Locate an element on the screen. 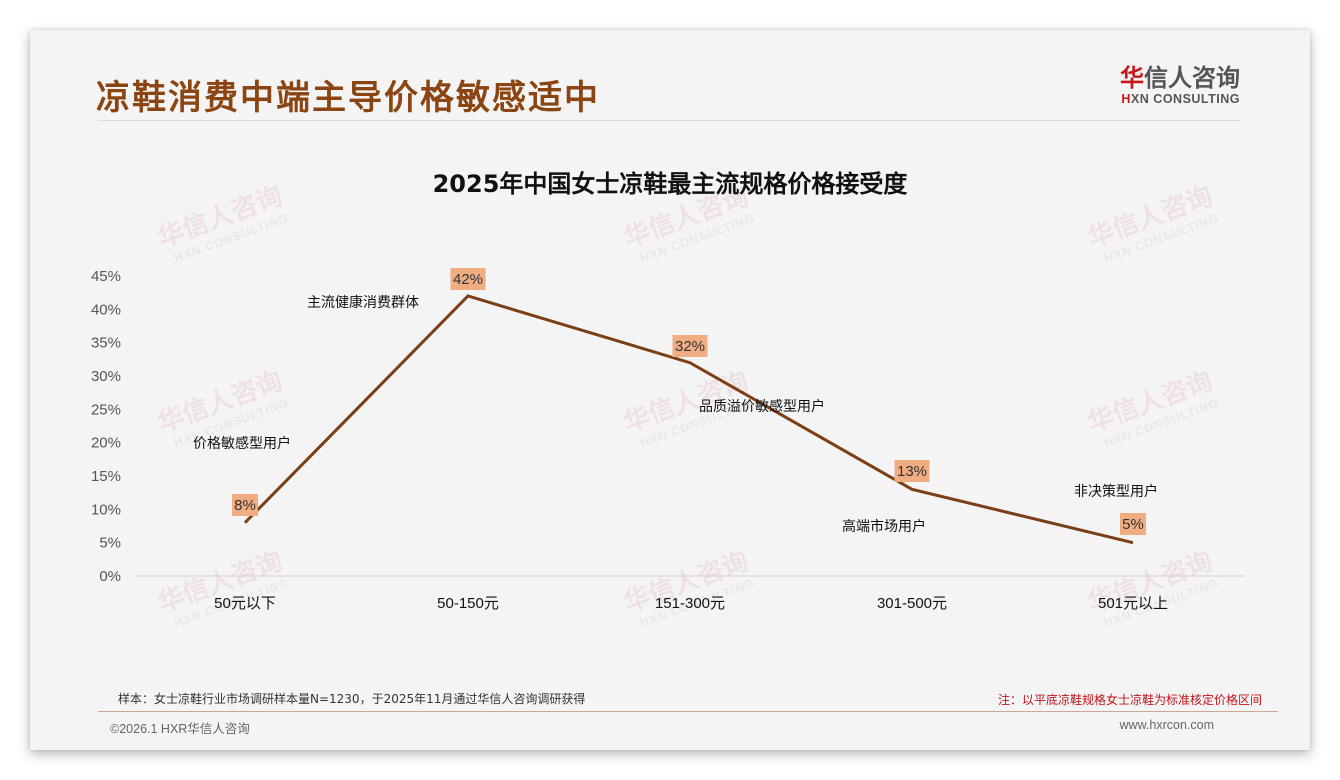 This screenshot has width=1340, height=780. y-tick-label: 40% is located at coordinates (106, 309).